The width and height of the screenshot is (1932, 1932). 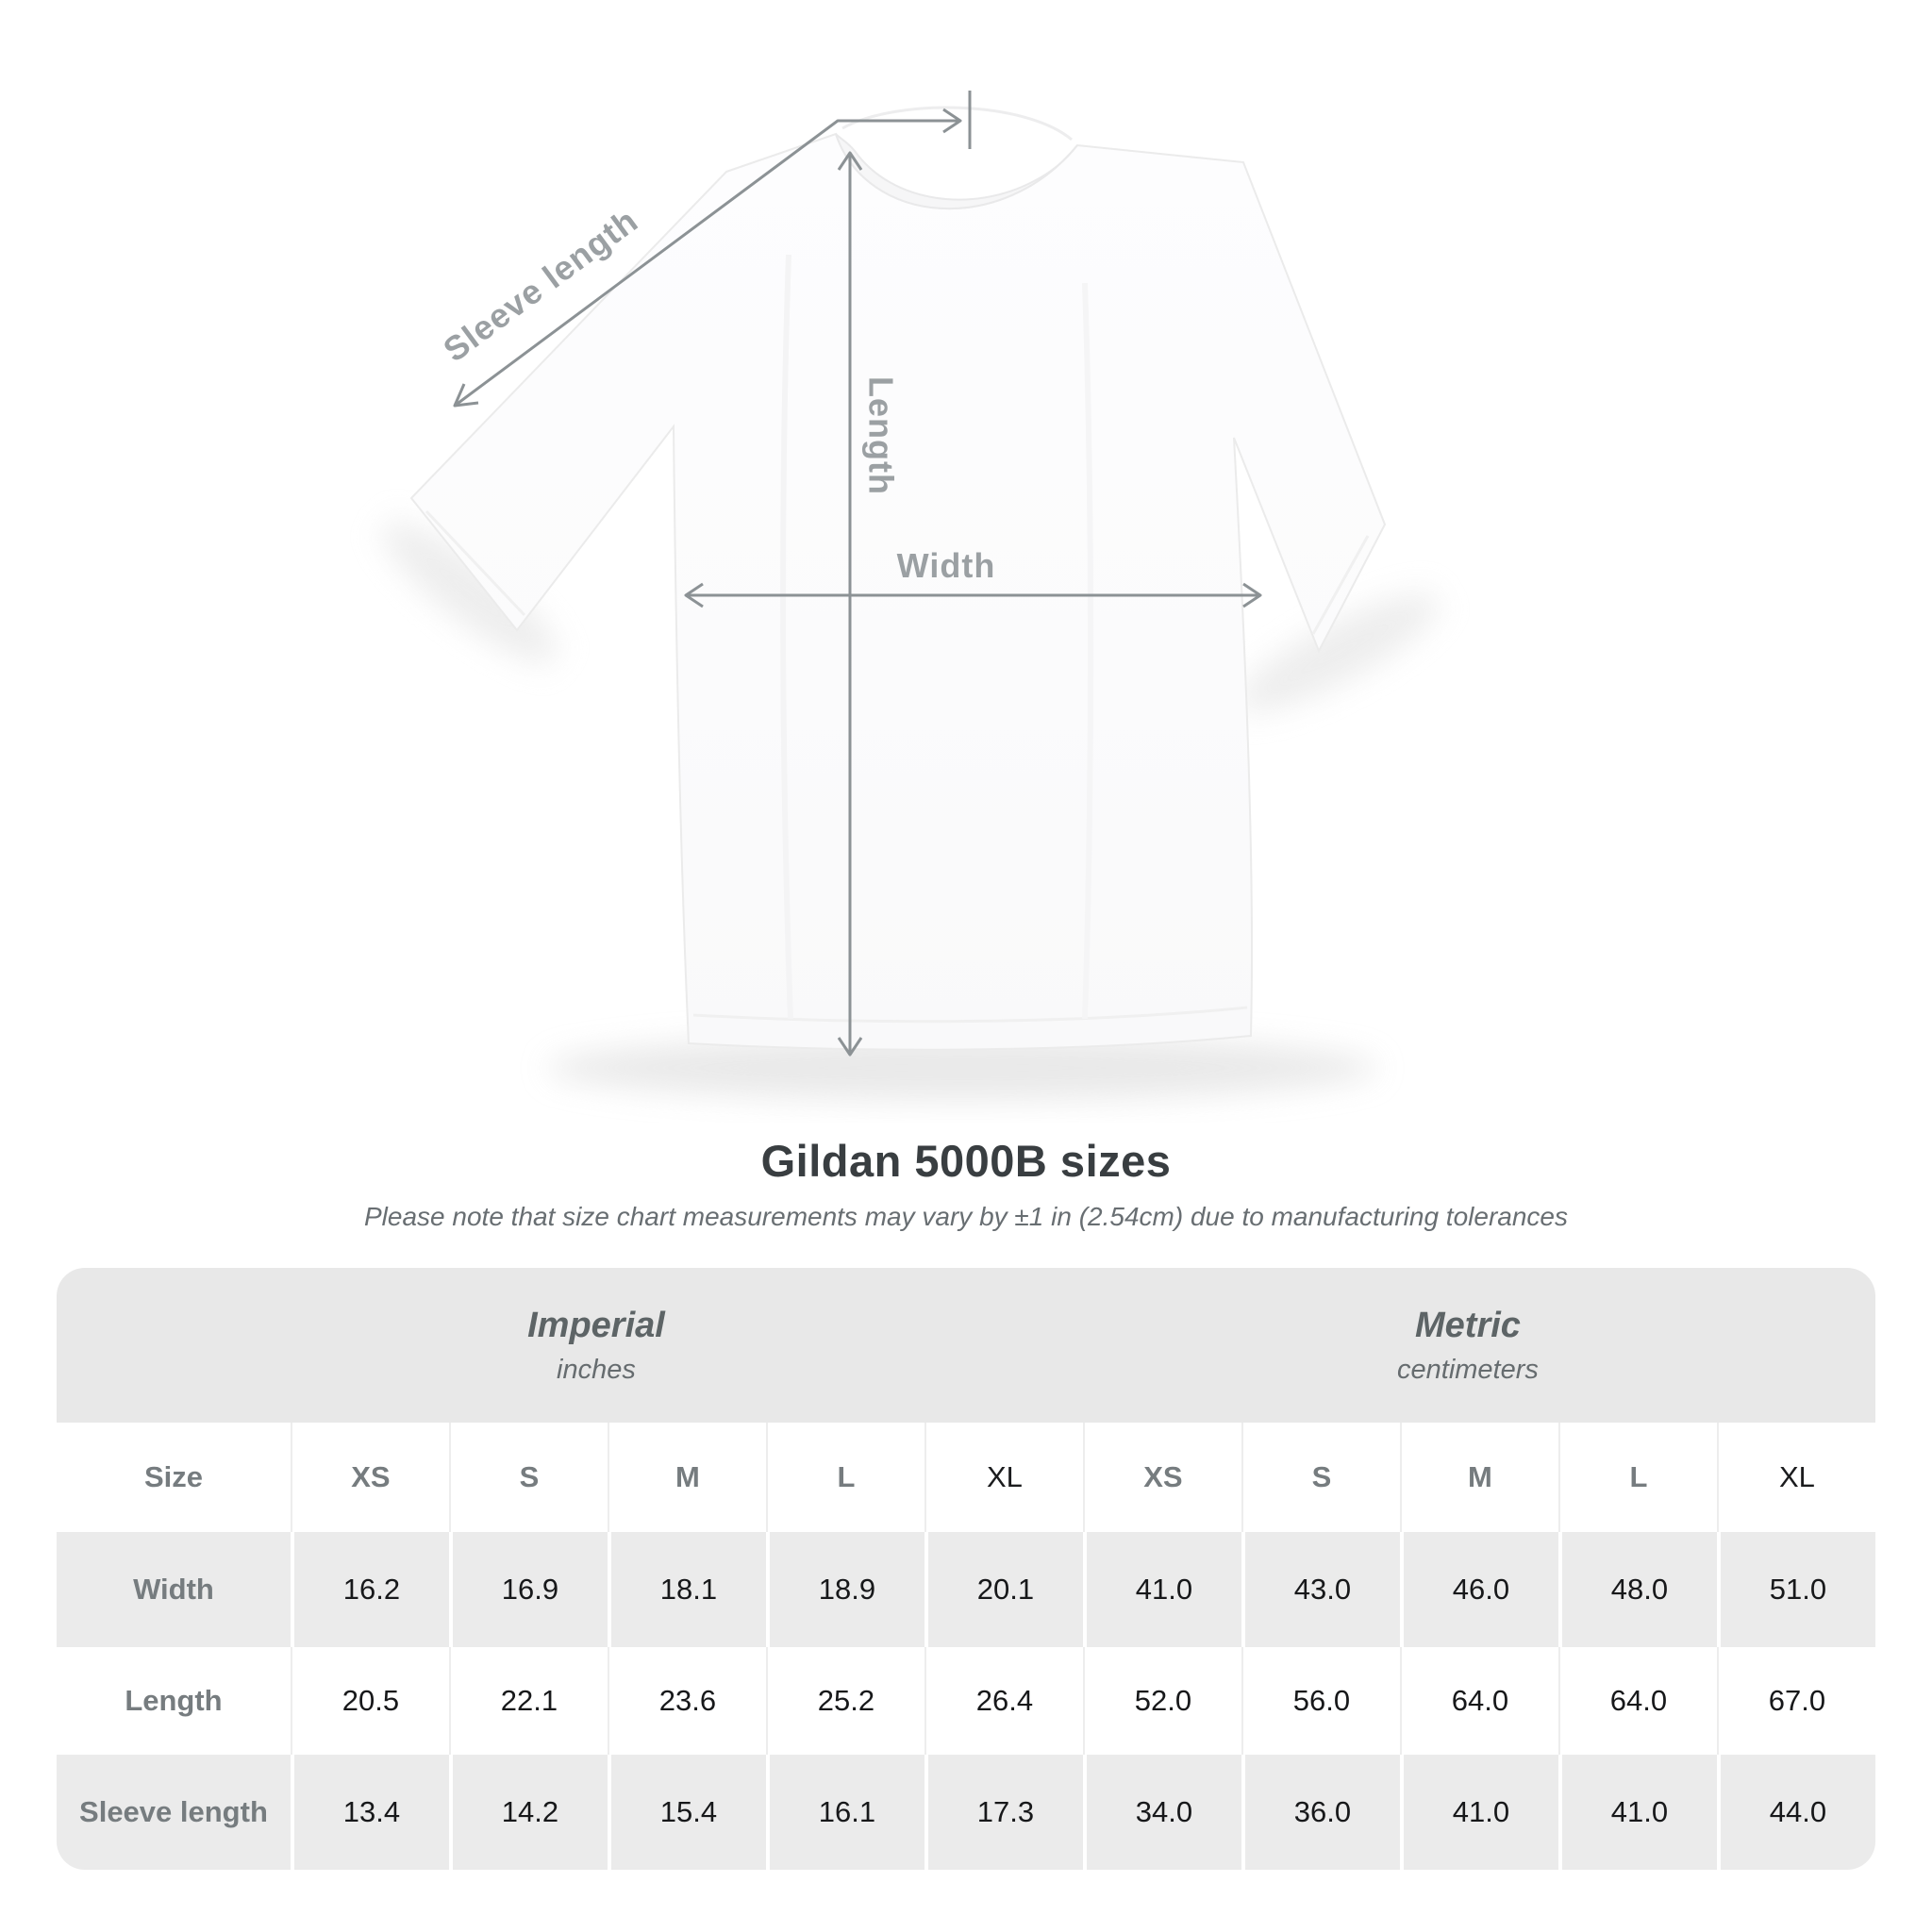 I want to click on value-cell: 48.0, so click(x=1637, y=1589).